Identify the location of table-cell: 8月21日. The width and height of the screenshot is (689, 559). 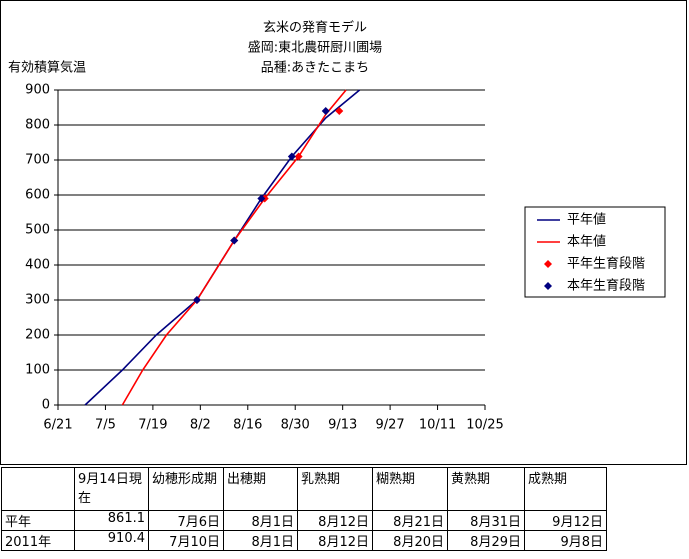
(410, 520).